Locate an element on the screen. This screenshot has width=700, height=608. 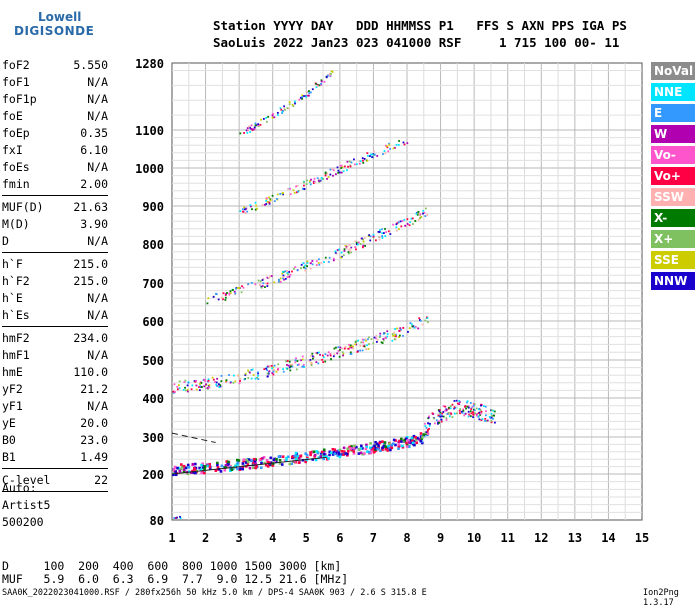
x-tick-label: 2 is located at coordinates (205, 538).